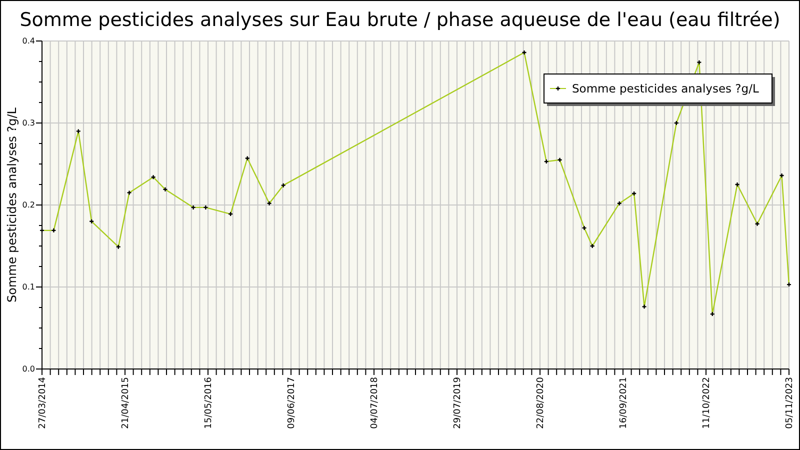  I want to click on x-tick-label: 11/10/2022, so click(707, 403).